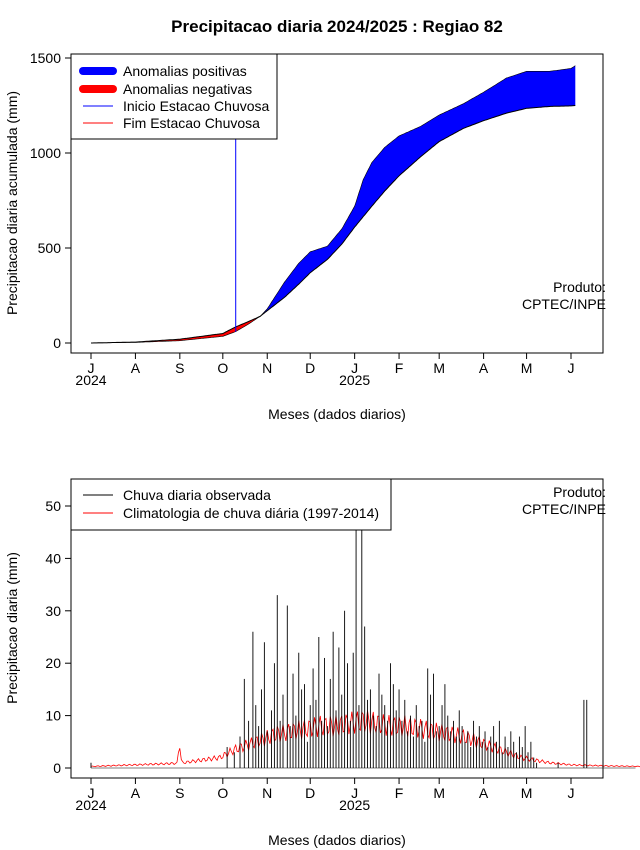 This screenshot has width=640, height=850. Describe the element at coordinates (564, 509) in the screenshot. I see `daily-product-source: CPTEC/INPE` at that location.